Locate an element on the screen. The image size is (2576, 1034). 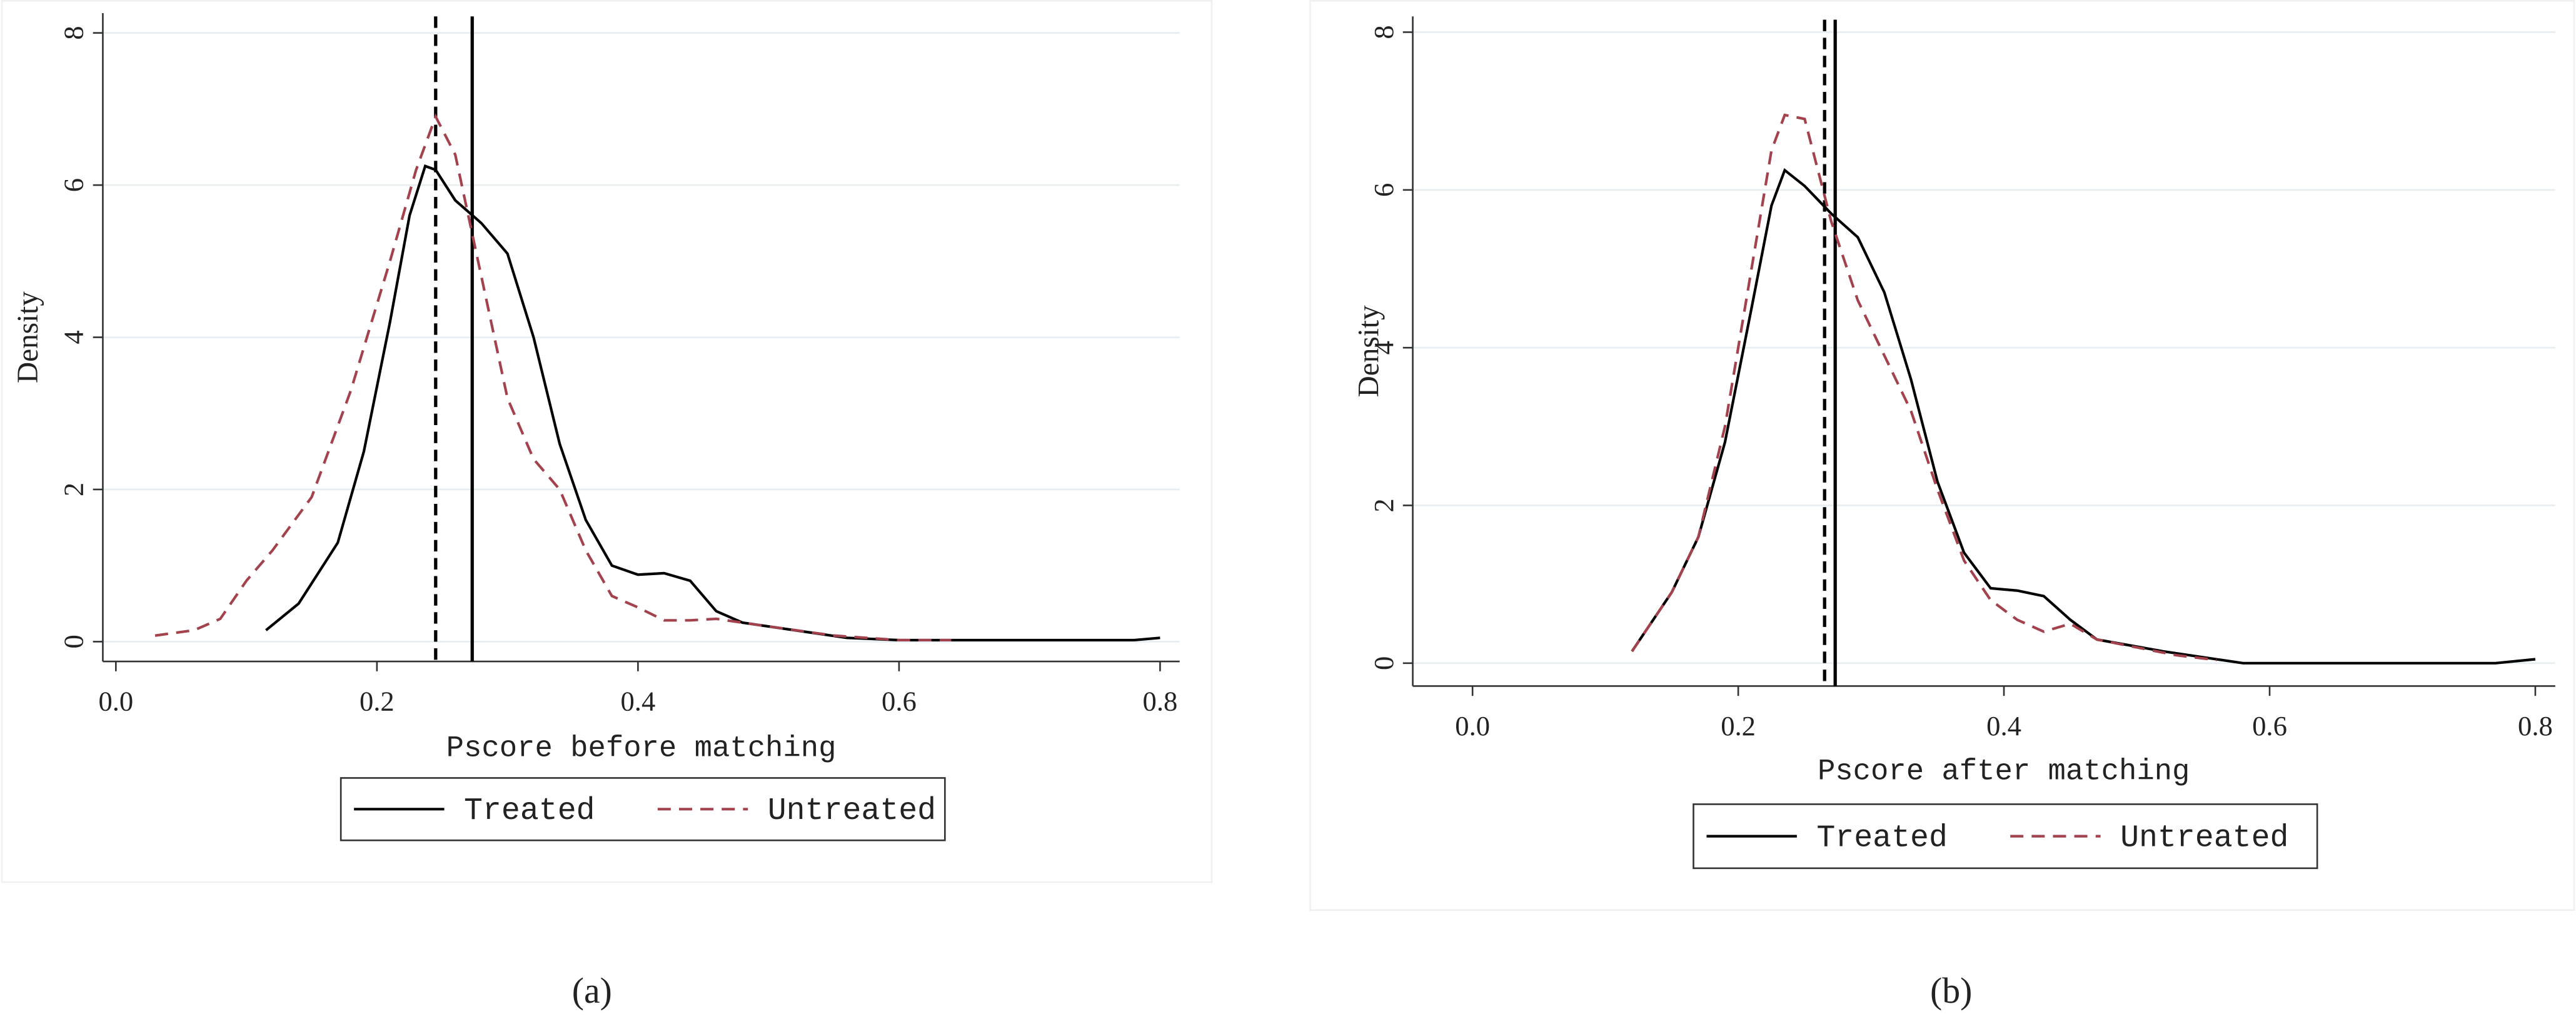
density-line is located at coordinates (1924, 387).